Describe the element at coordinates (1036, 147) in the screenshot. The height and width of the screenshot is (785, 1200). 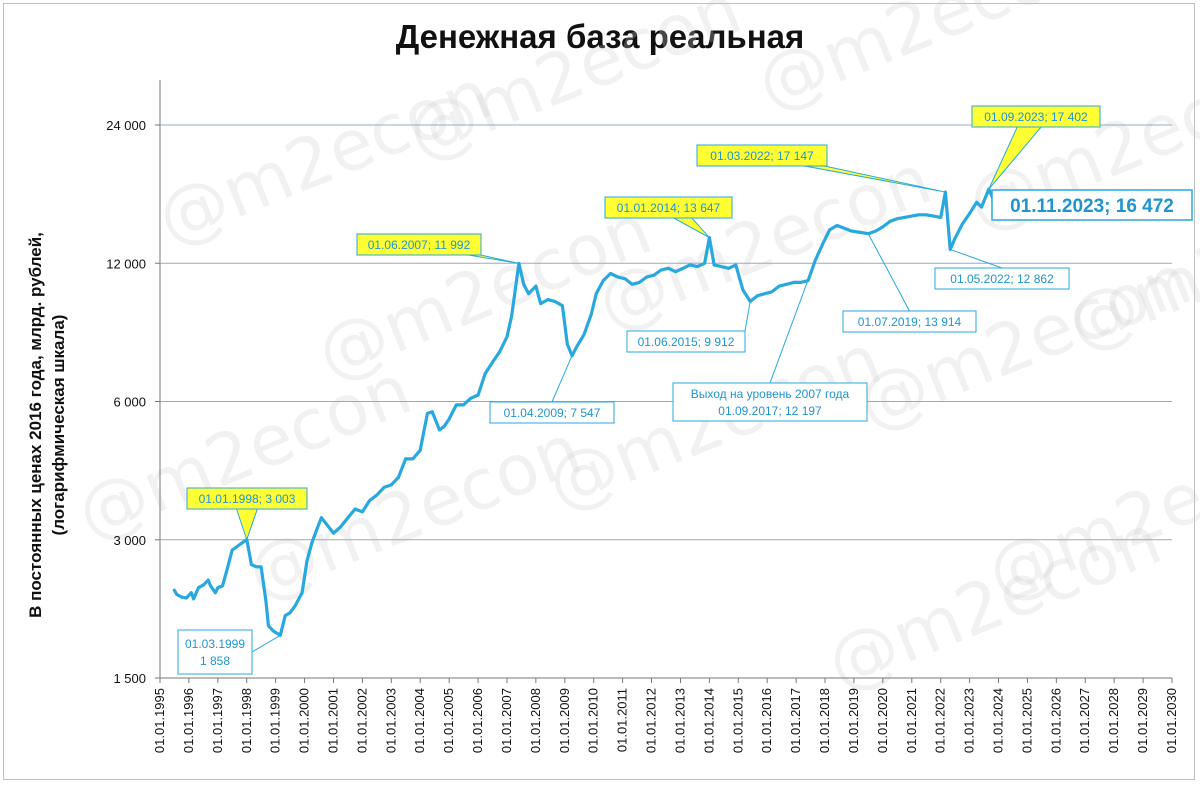
I see `annotation-callout: 01.09.2023; 17 402` at that location.